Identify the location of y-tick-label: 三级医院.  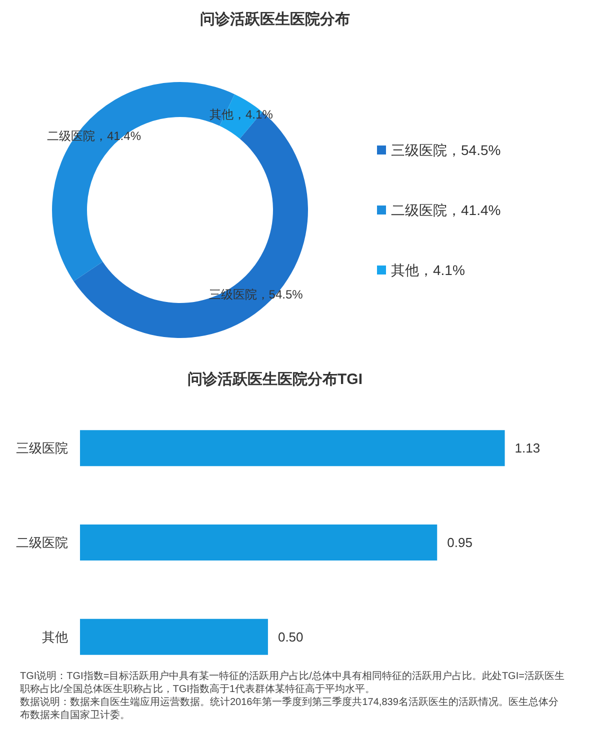
(42, 448).